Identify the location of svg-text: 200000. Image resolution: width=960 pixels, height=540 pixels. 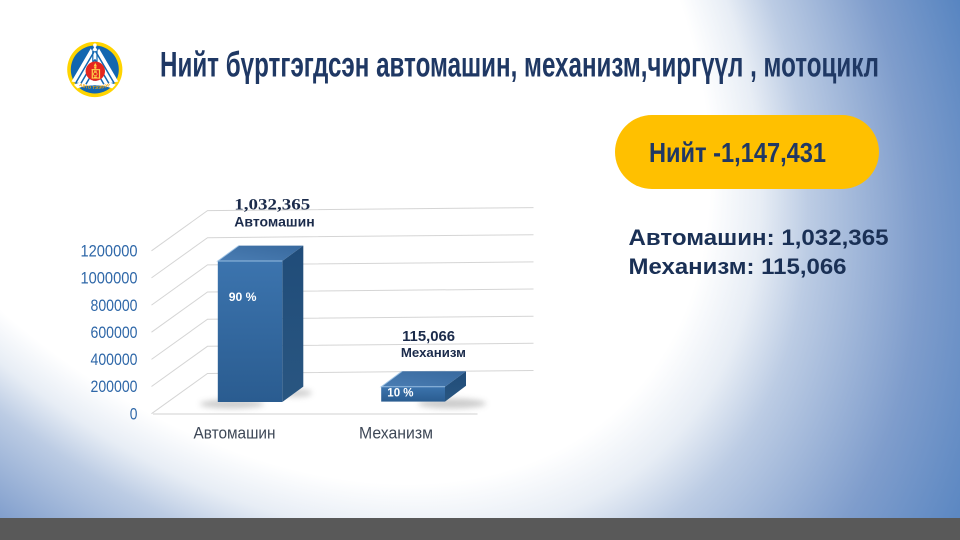
(114, 386).